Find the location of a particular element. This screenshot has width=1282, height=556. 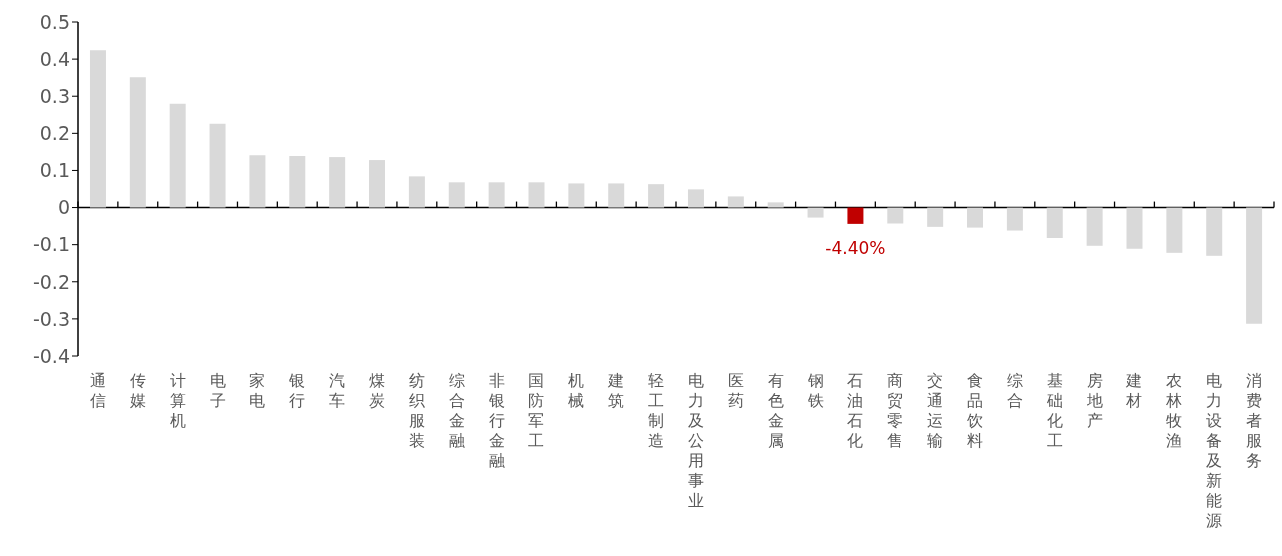

x-tick-label: 轻工制造 is located at coordinates (656, 410).